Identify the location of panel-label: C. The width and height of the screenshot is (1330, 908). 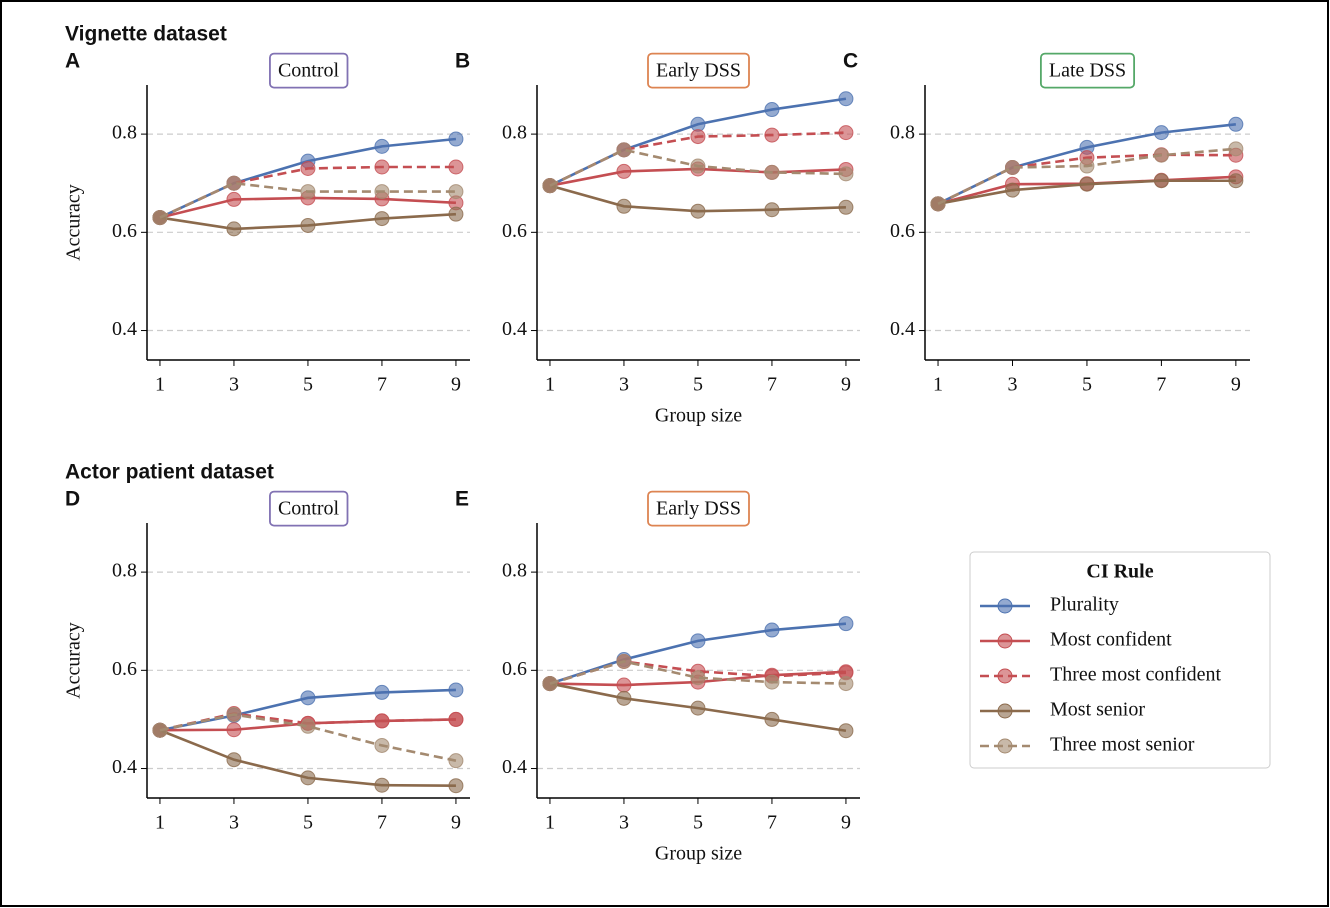
(850, 61).